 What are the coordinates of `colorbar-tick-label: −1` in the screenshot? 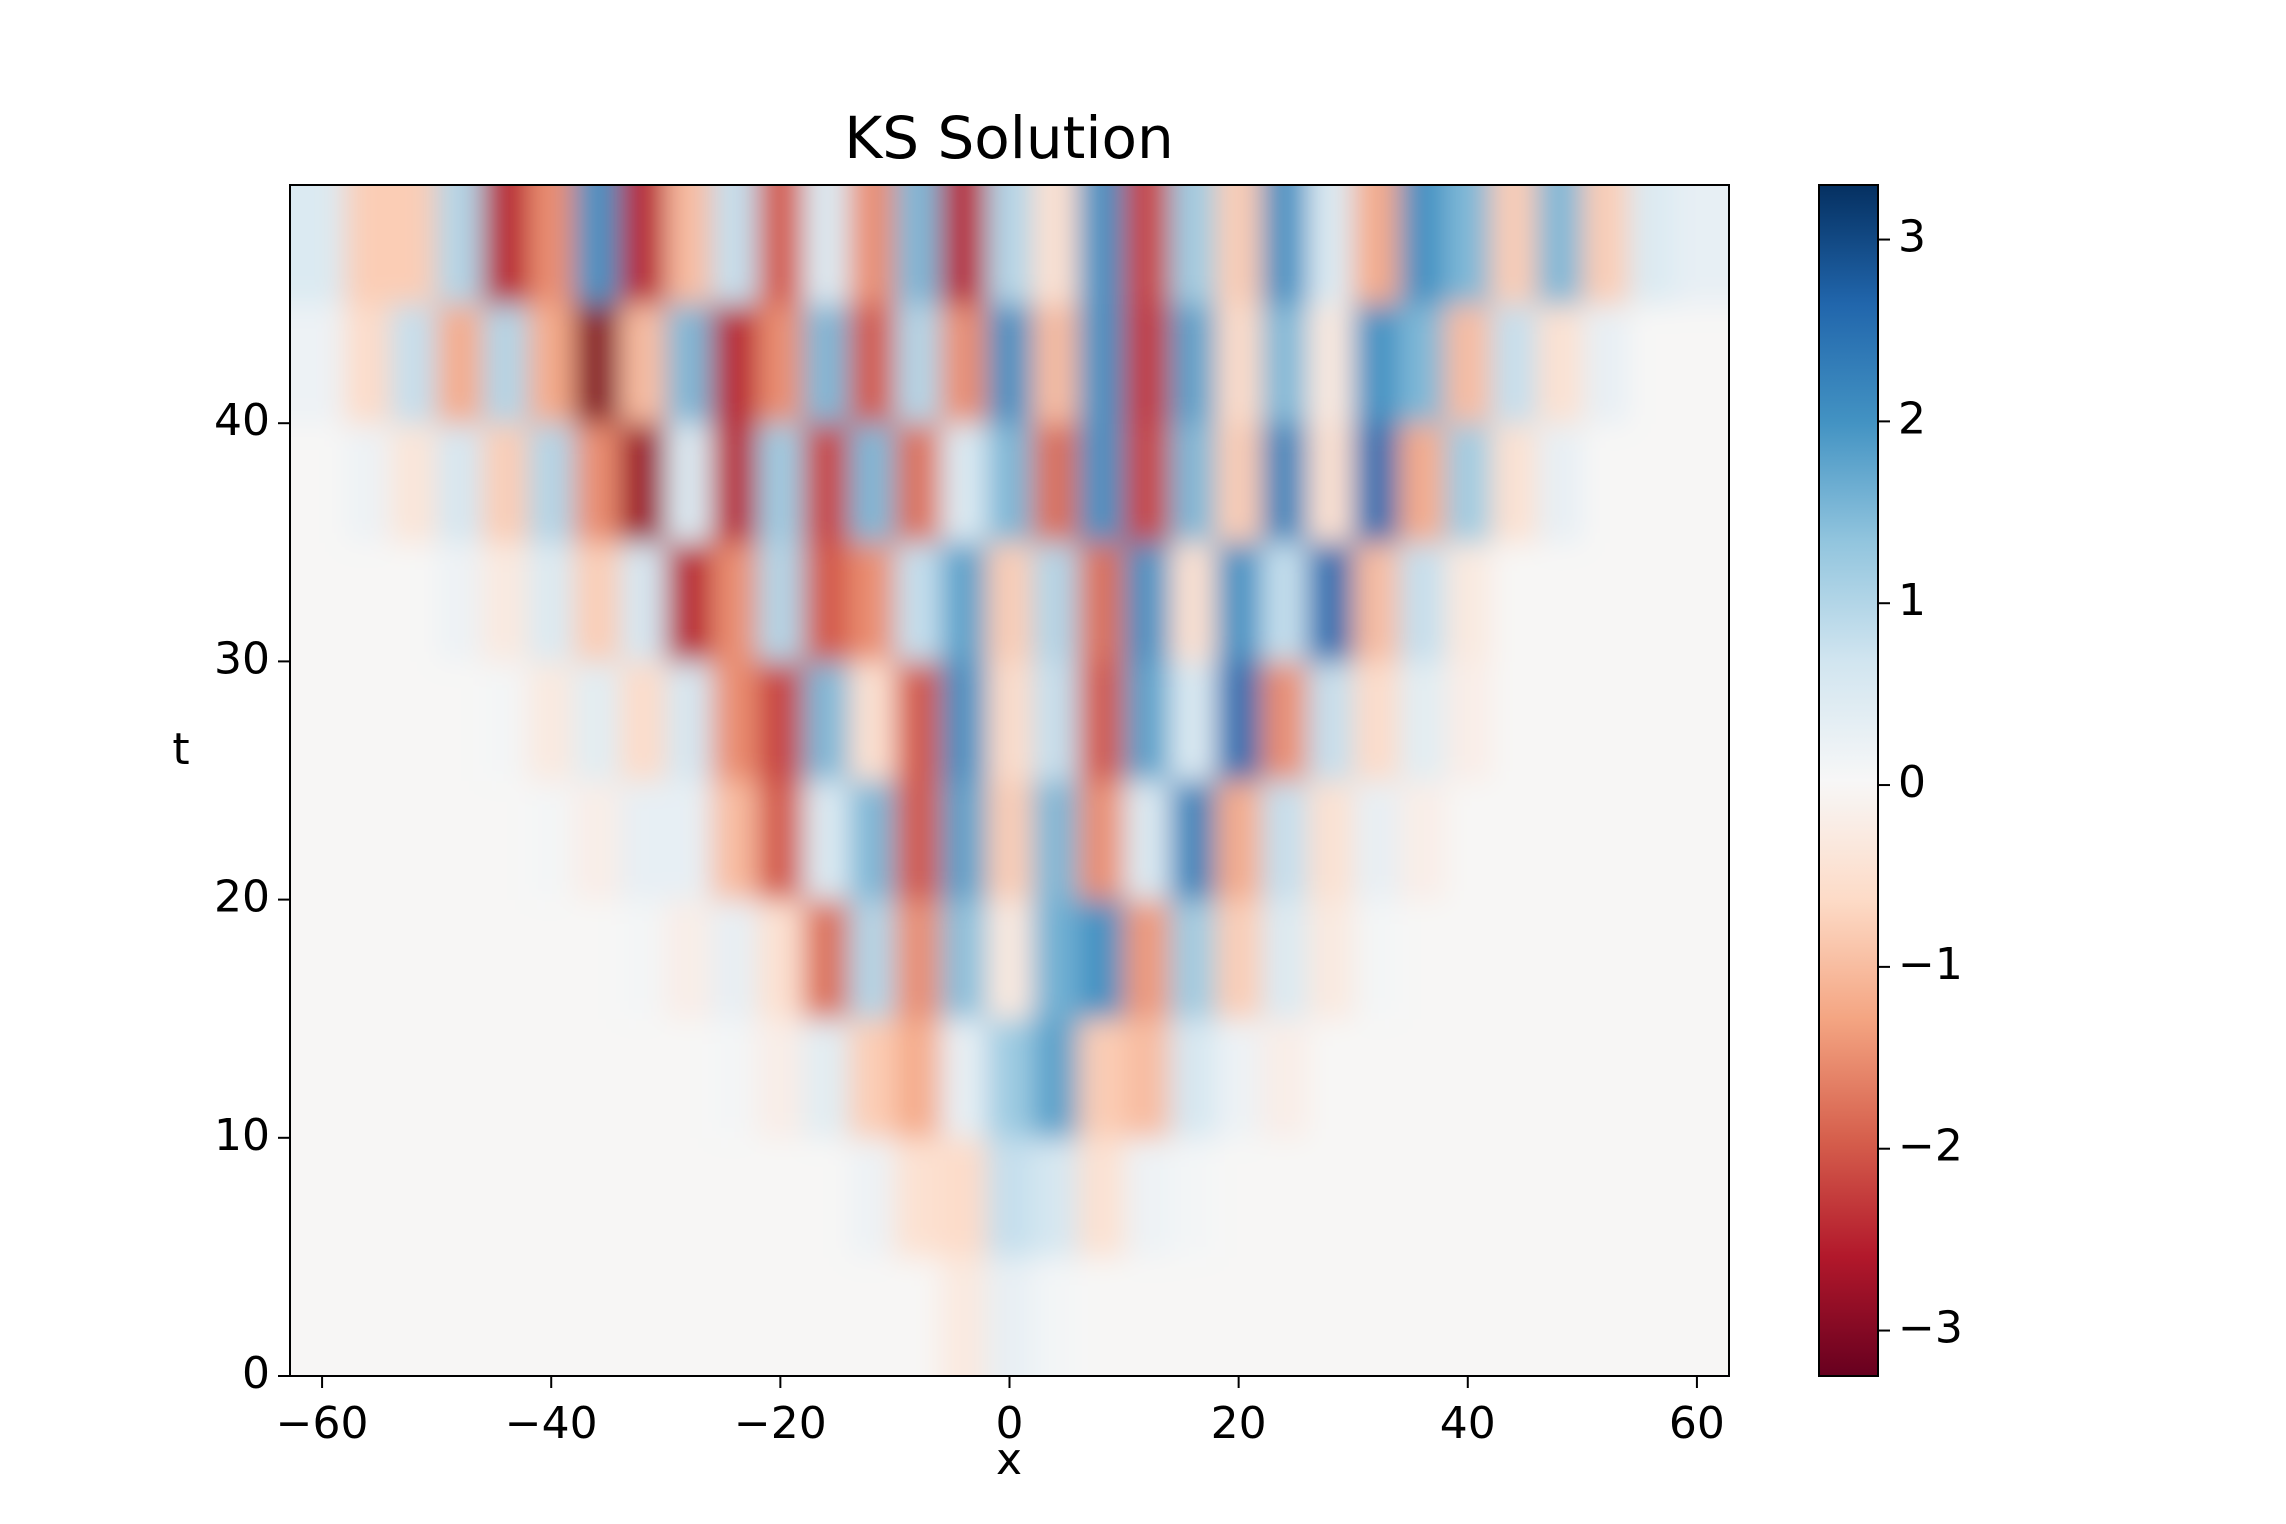 It's located at (1930, 964).